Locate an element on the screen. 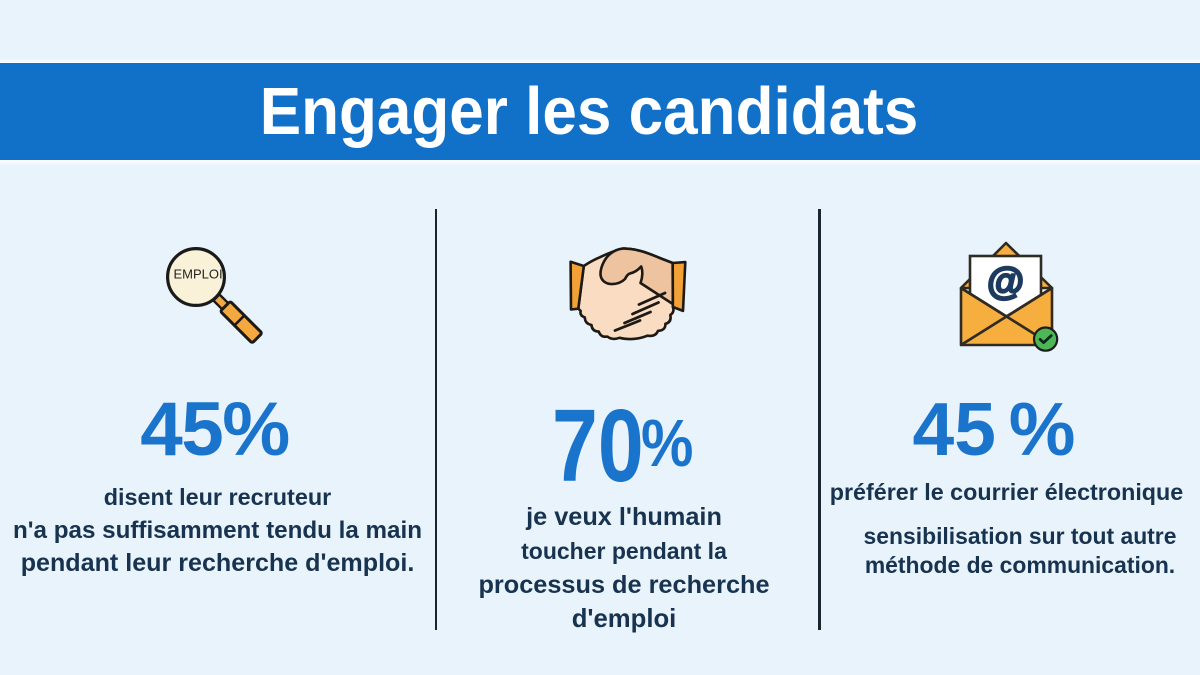 The width and height of the screenshot is (1200, 675). svg-text: EMPLOI is located at coordinates (197, 274).